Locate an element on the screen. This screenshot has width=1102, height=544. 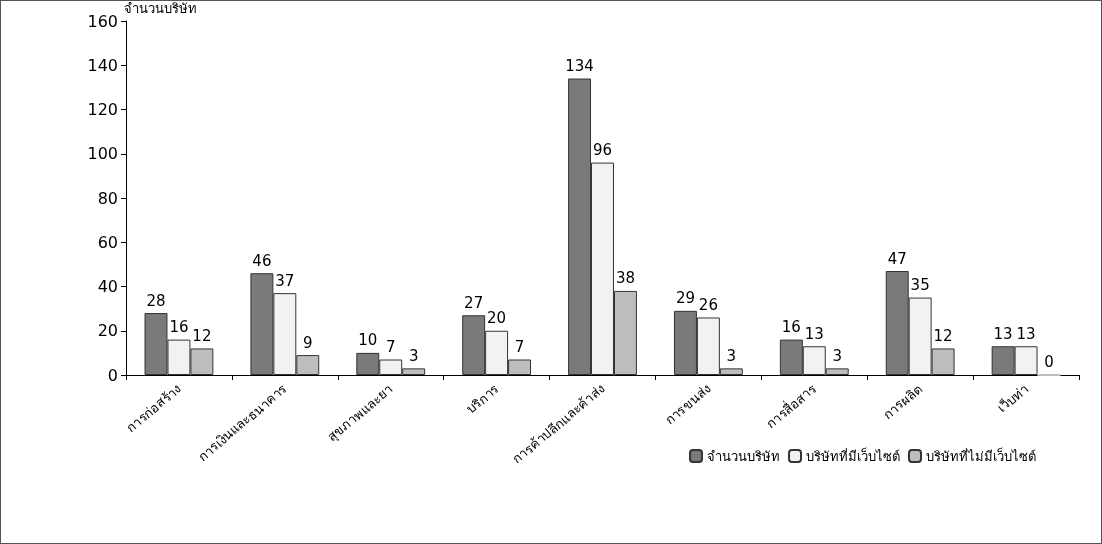
y-tick-label: 120 is located at coordinates (102, 109).